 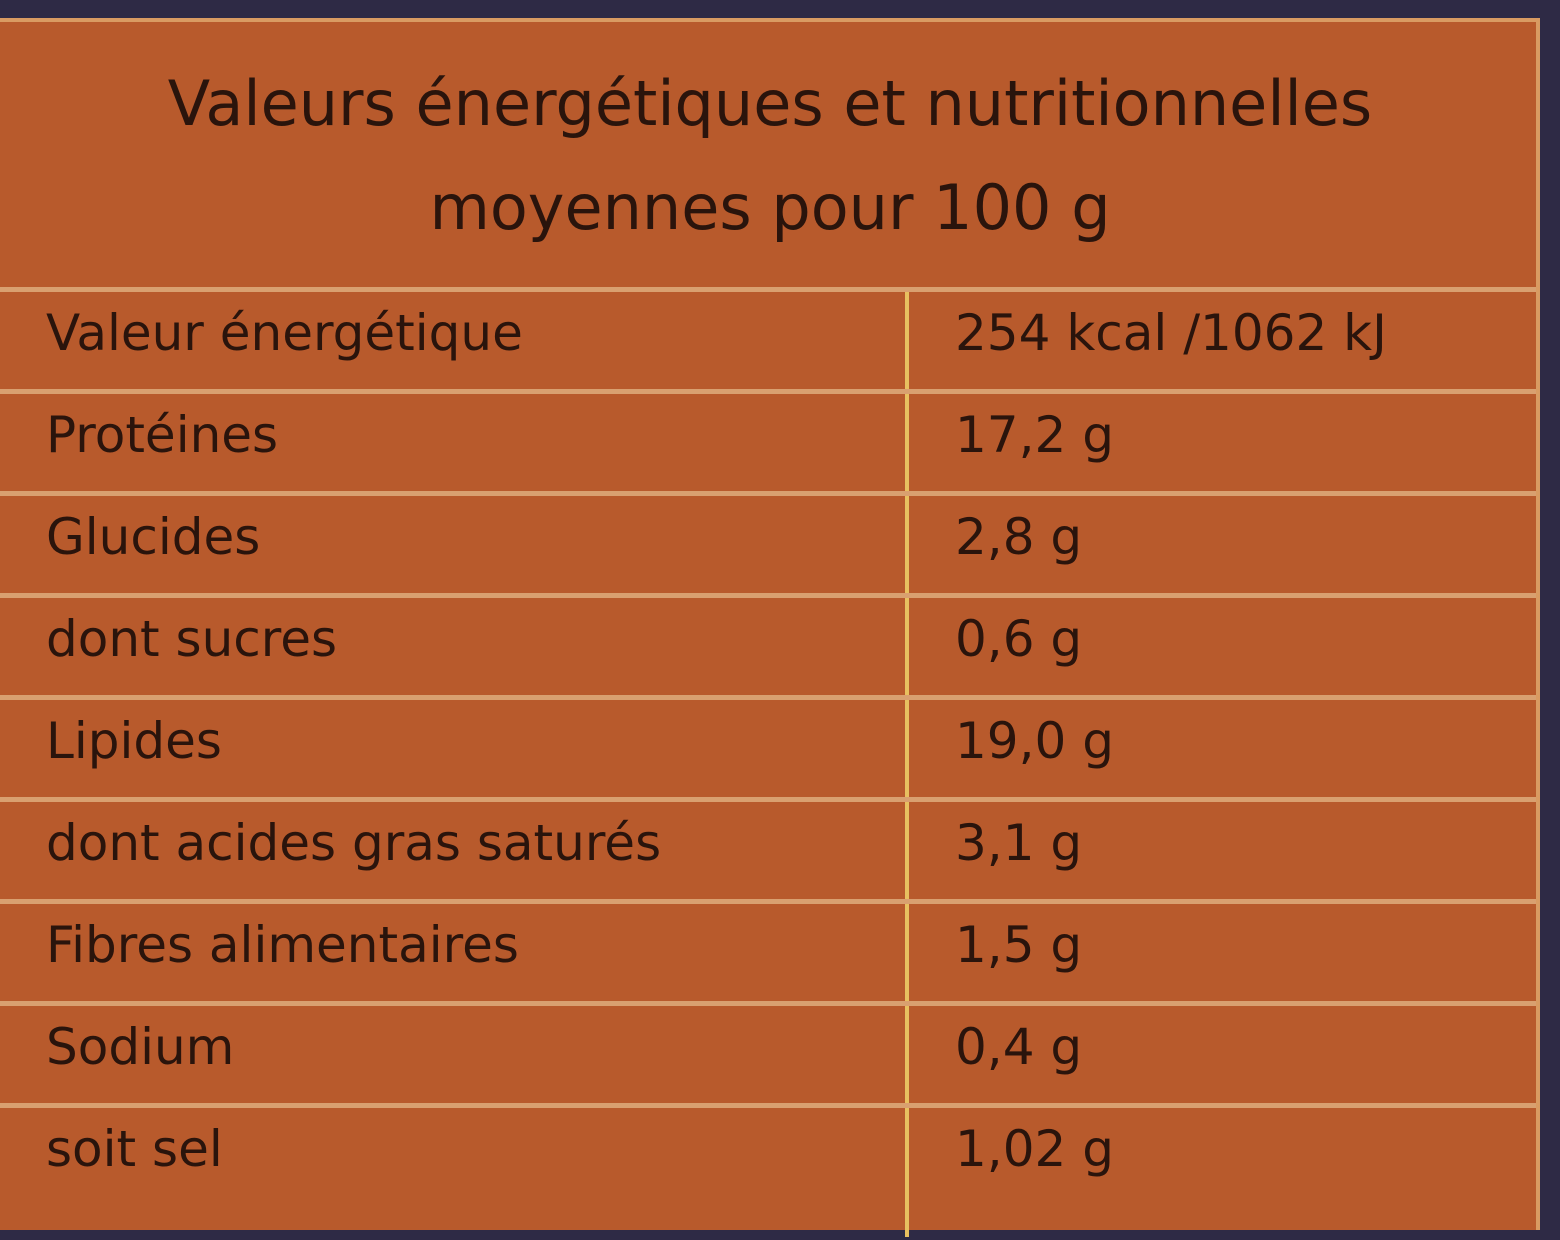 I want to click on nutrient-value: 1,02 g, so click(x=1034, y=1149).